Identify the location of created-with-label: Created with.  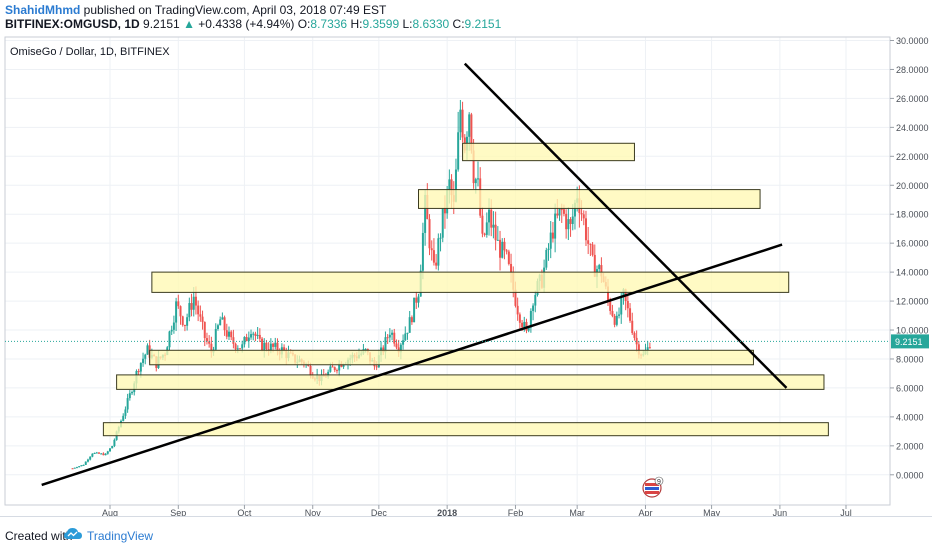
(39, 536).